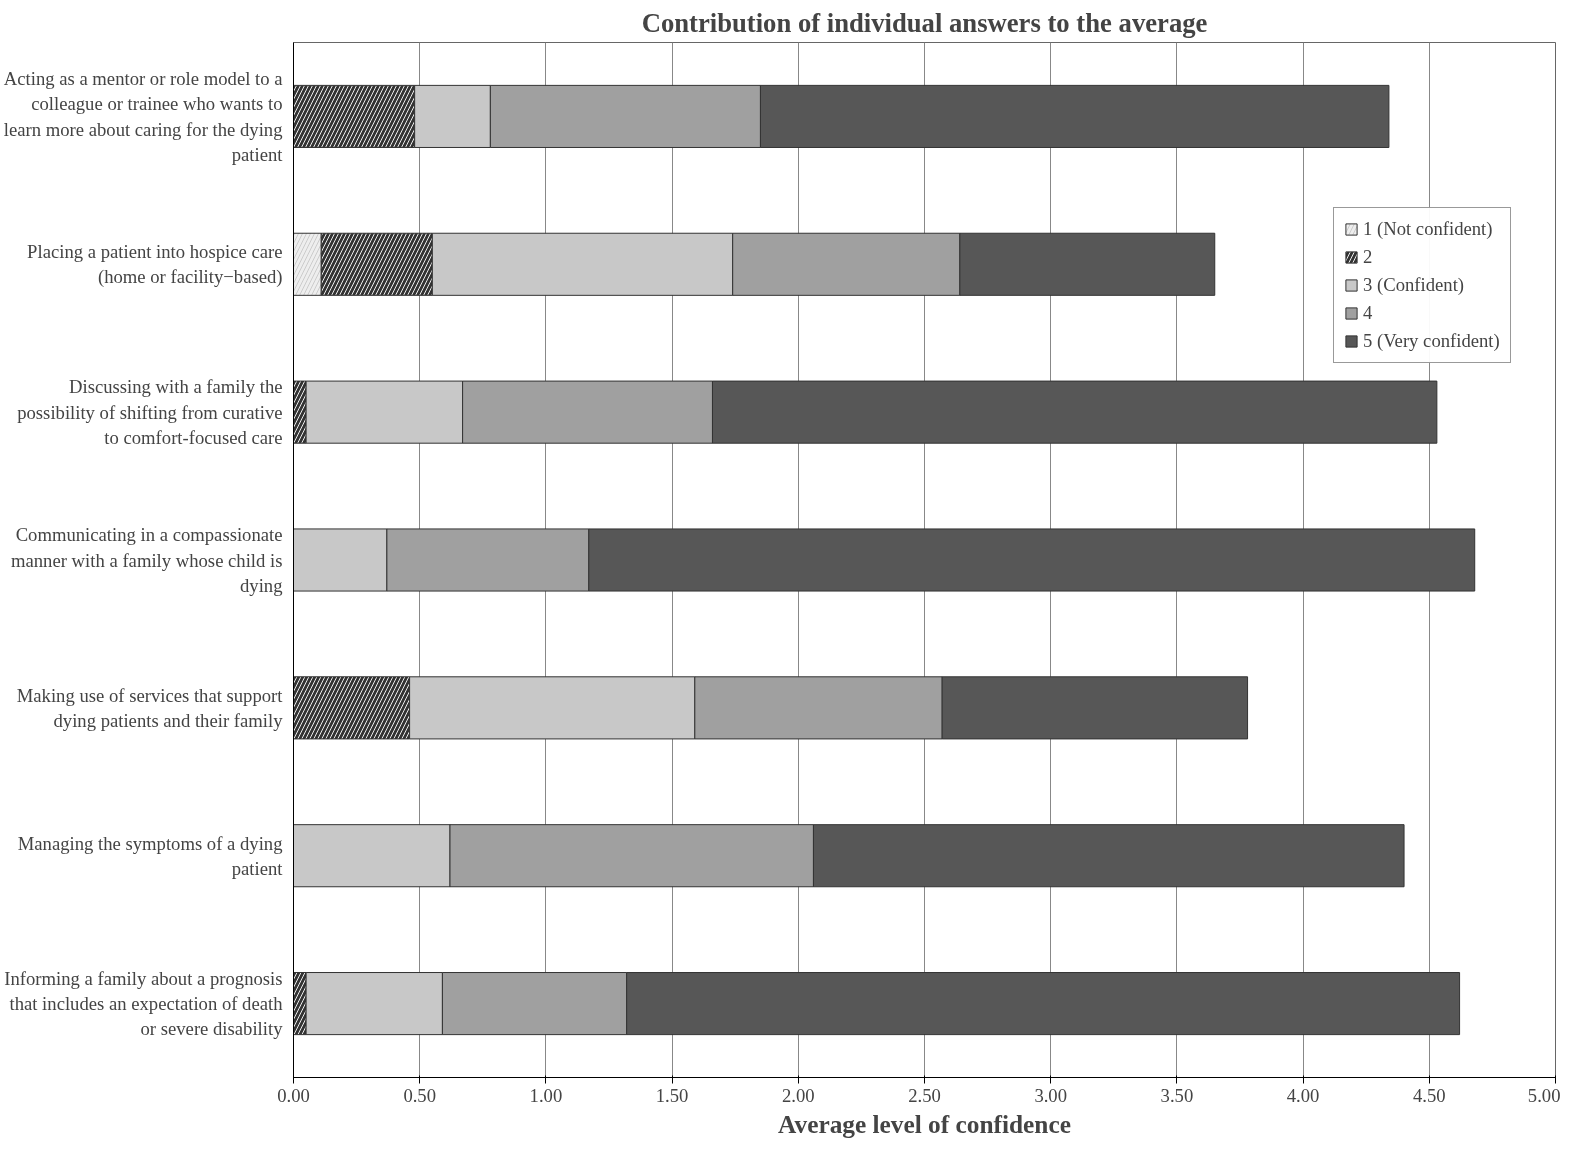 The image size is (1592, 1174). What do you see at coordinates (1368, 313) in the screenshot?
I see `legend-label: 4` at bounding box center [1368, 313].